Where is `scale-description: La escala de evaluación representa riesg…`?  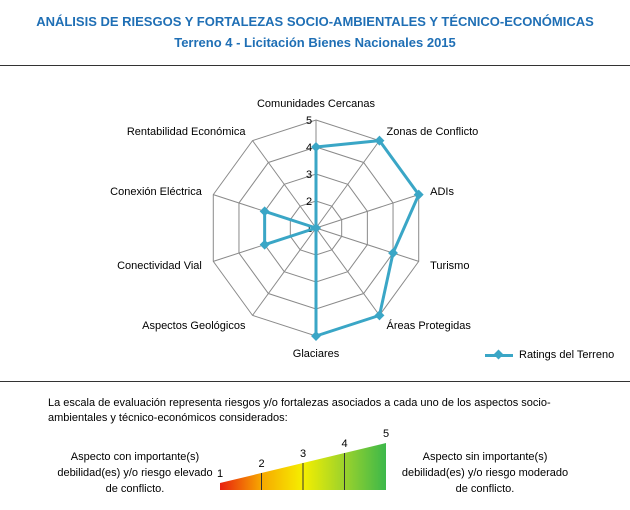
scale-description: La escala de evaluación representa riesg… is located at coordinates (299, 410).